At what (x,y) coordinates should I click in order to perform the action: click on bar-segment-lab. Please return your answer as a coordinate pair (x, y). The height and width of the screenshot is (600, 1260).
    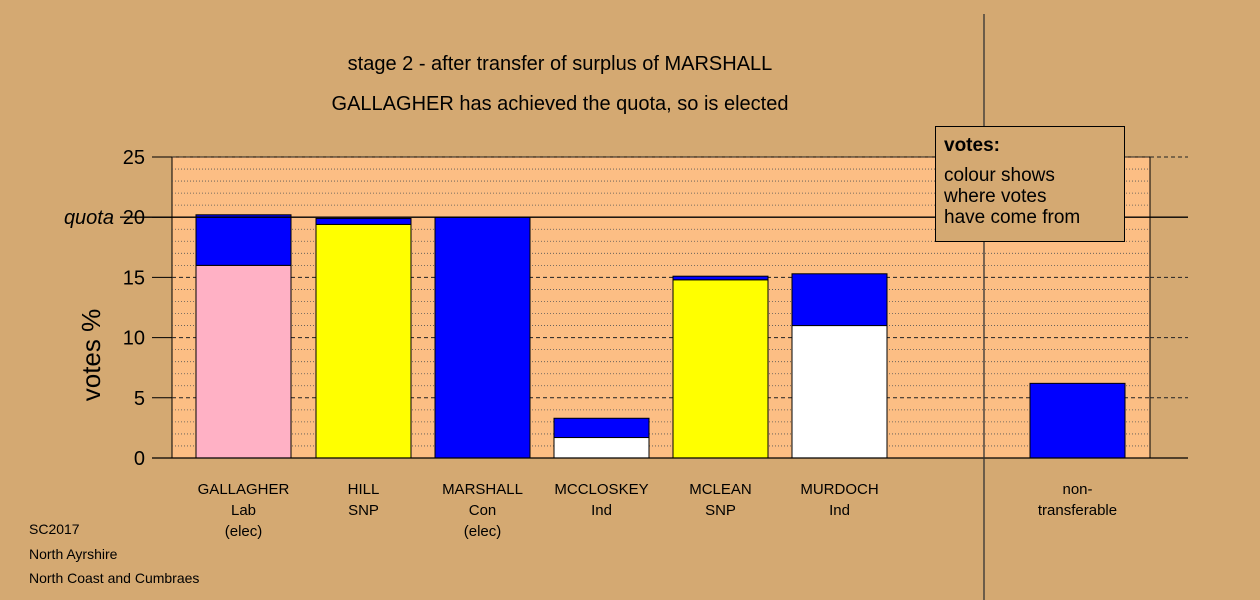
    Looking at the image, I should click on (243, 361).